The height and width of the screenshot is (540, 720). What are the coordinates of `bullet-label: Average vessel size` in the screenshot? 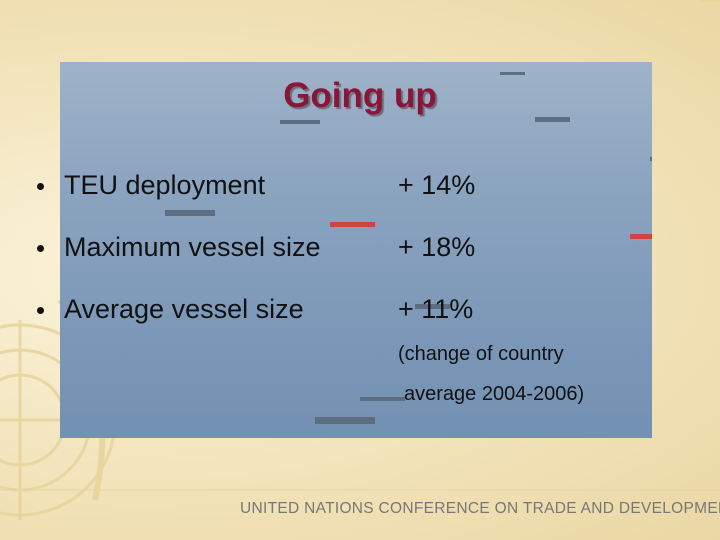 It's located at (184, 309).